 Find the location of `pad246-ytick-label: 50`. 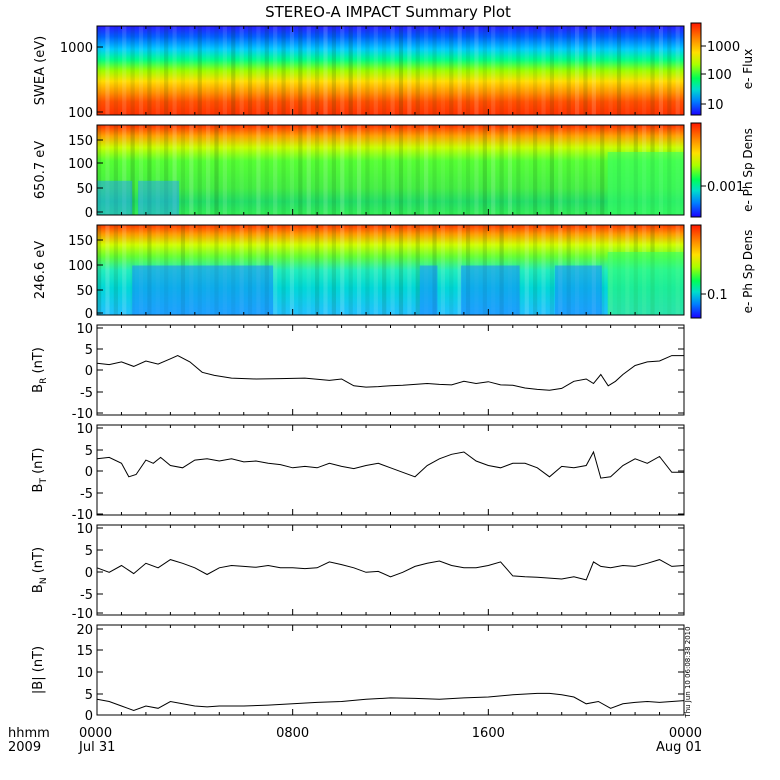

pad246-ytick-label: 50 is located at coordinates (84, 291).